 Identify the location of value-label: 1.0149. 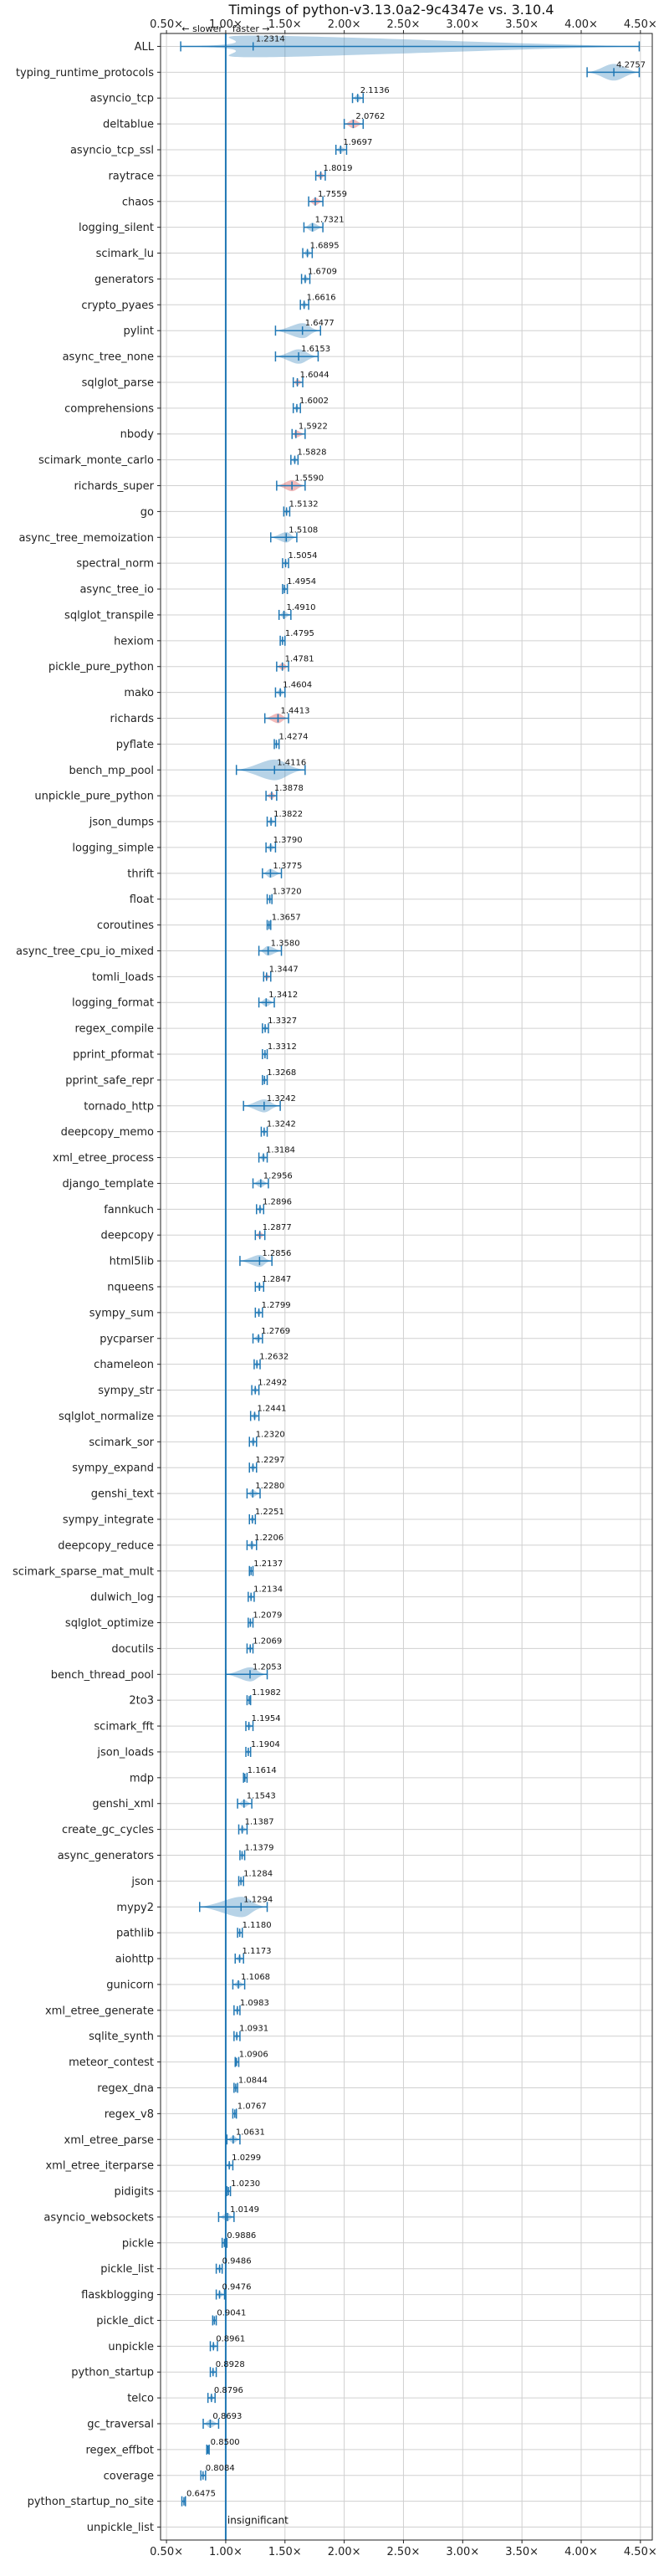
(244, 2210).